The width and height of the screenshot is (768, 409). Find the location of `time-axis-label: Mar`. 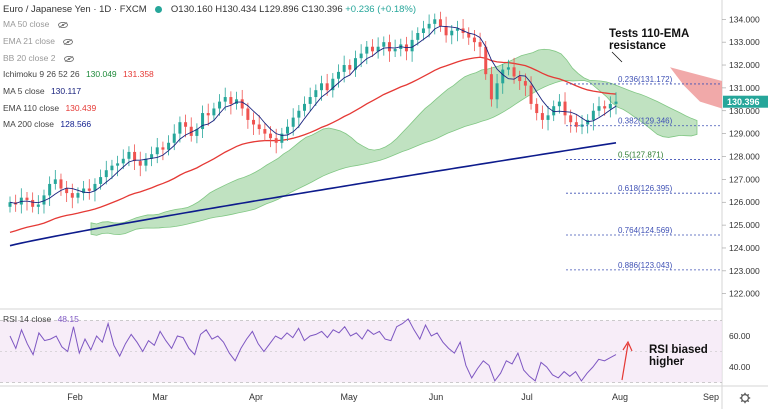

time-axis-label: Mar is located at coordinates (160, 397).